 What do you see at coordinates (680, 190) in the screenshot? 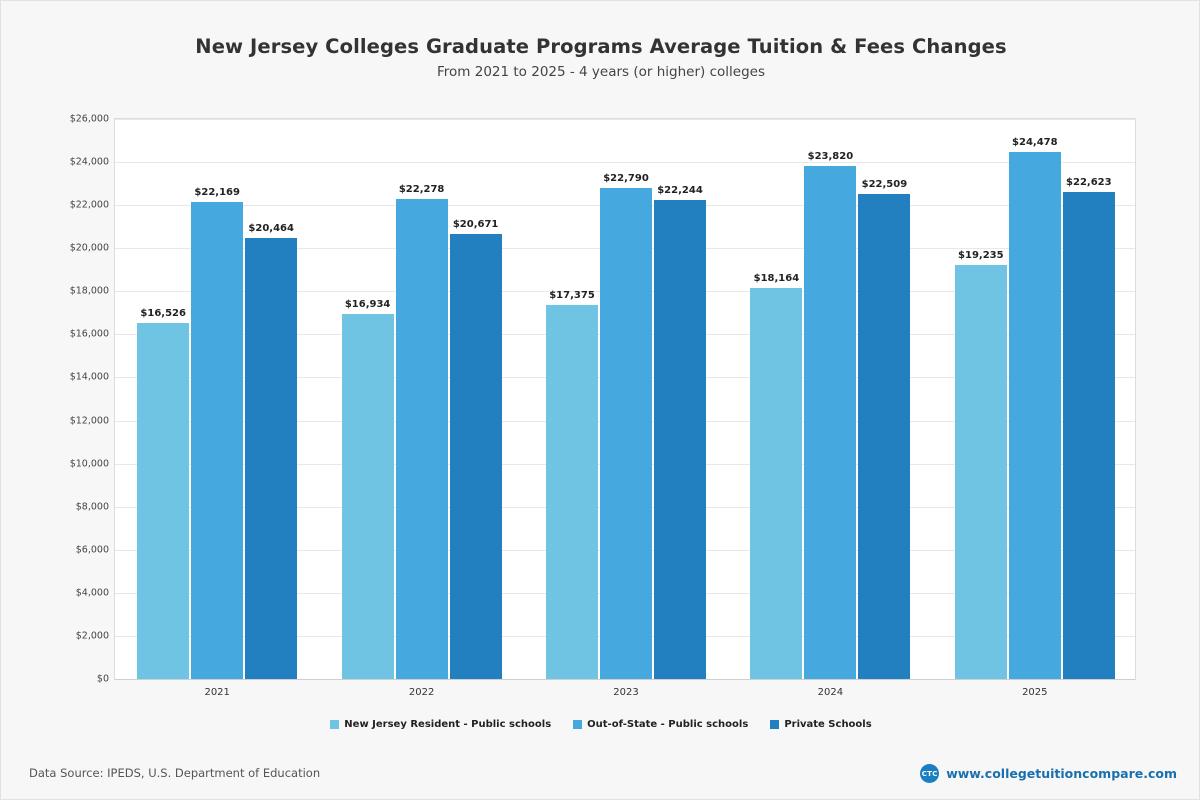
I see `bar-value-label: $22,244` at bounding box center [680, 190].